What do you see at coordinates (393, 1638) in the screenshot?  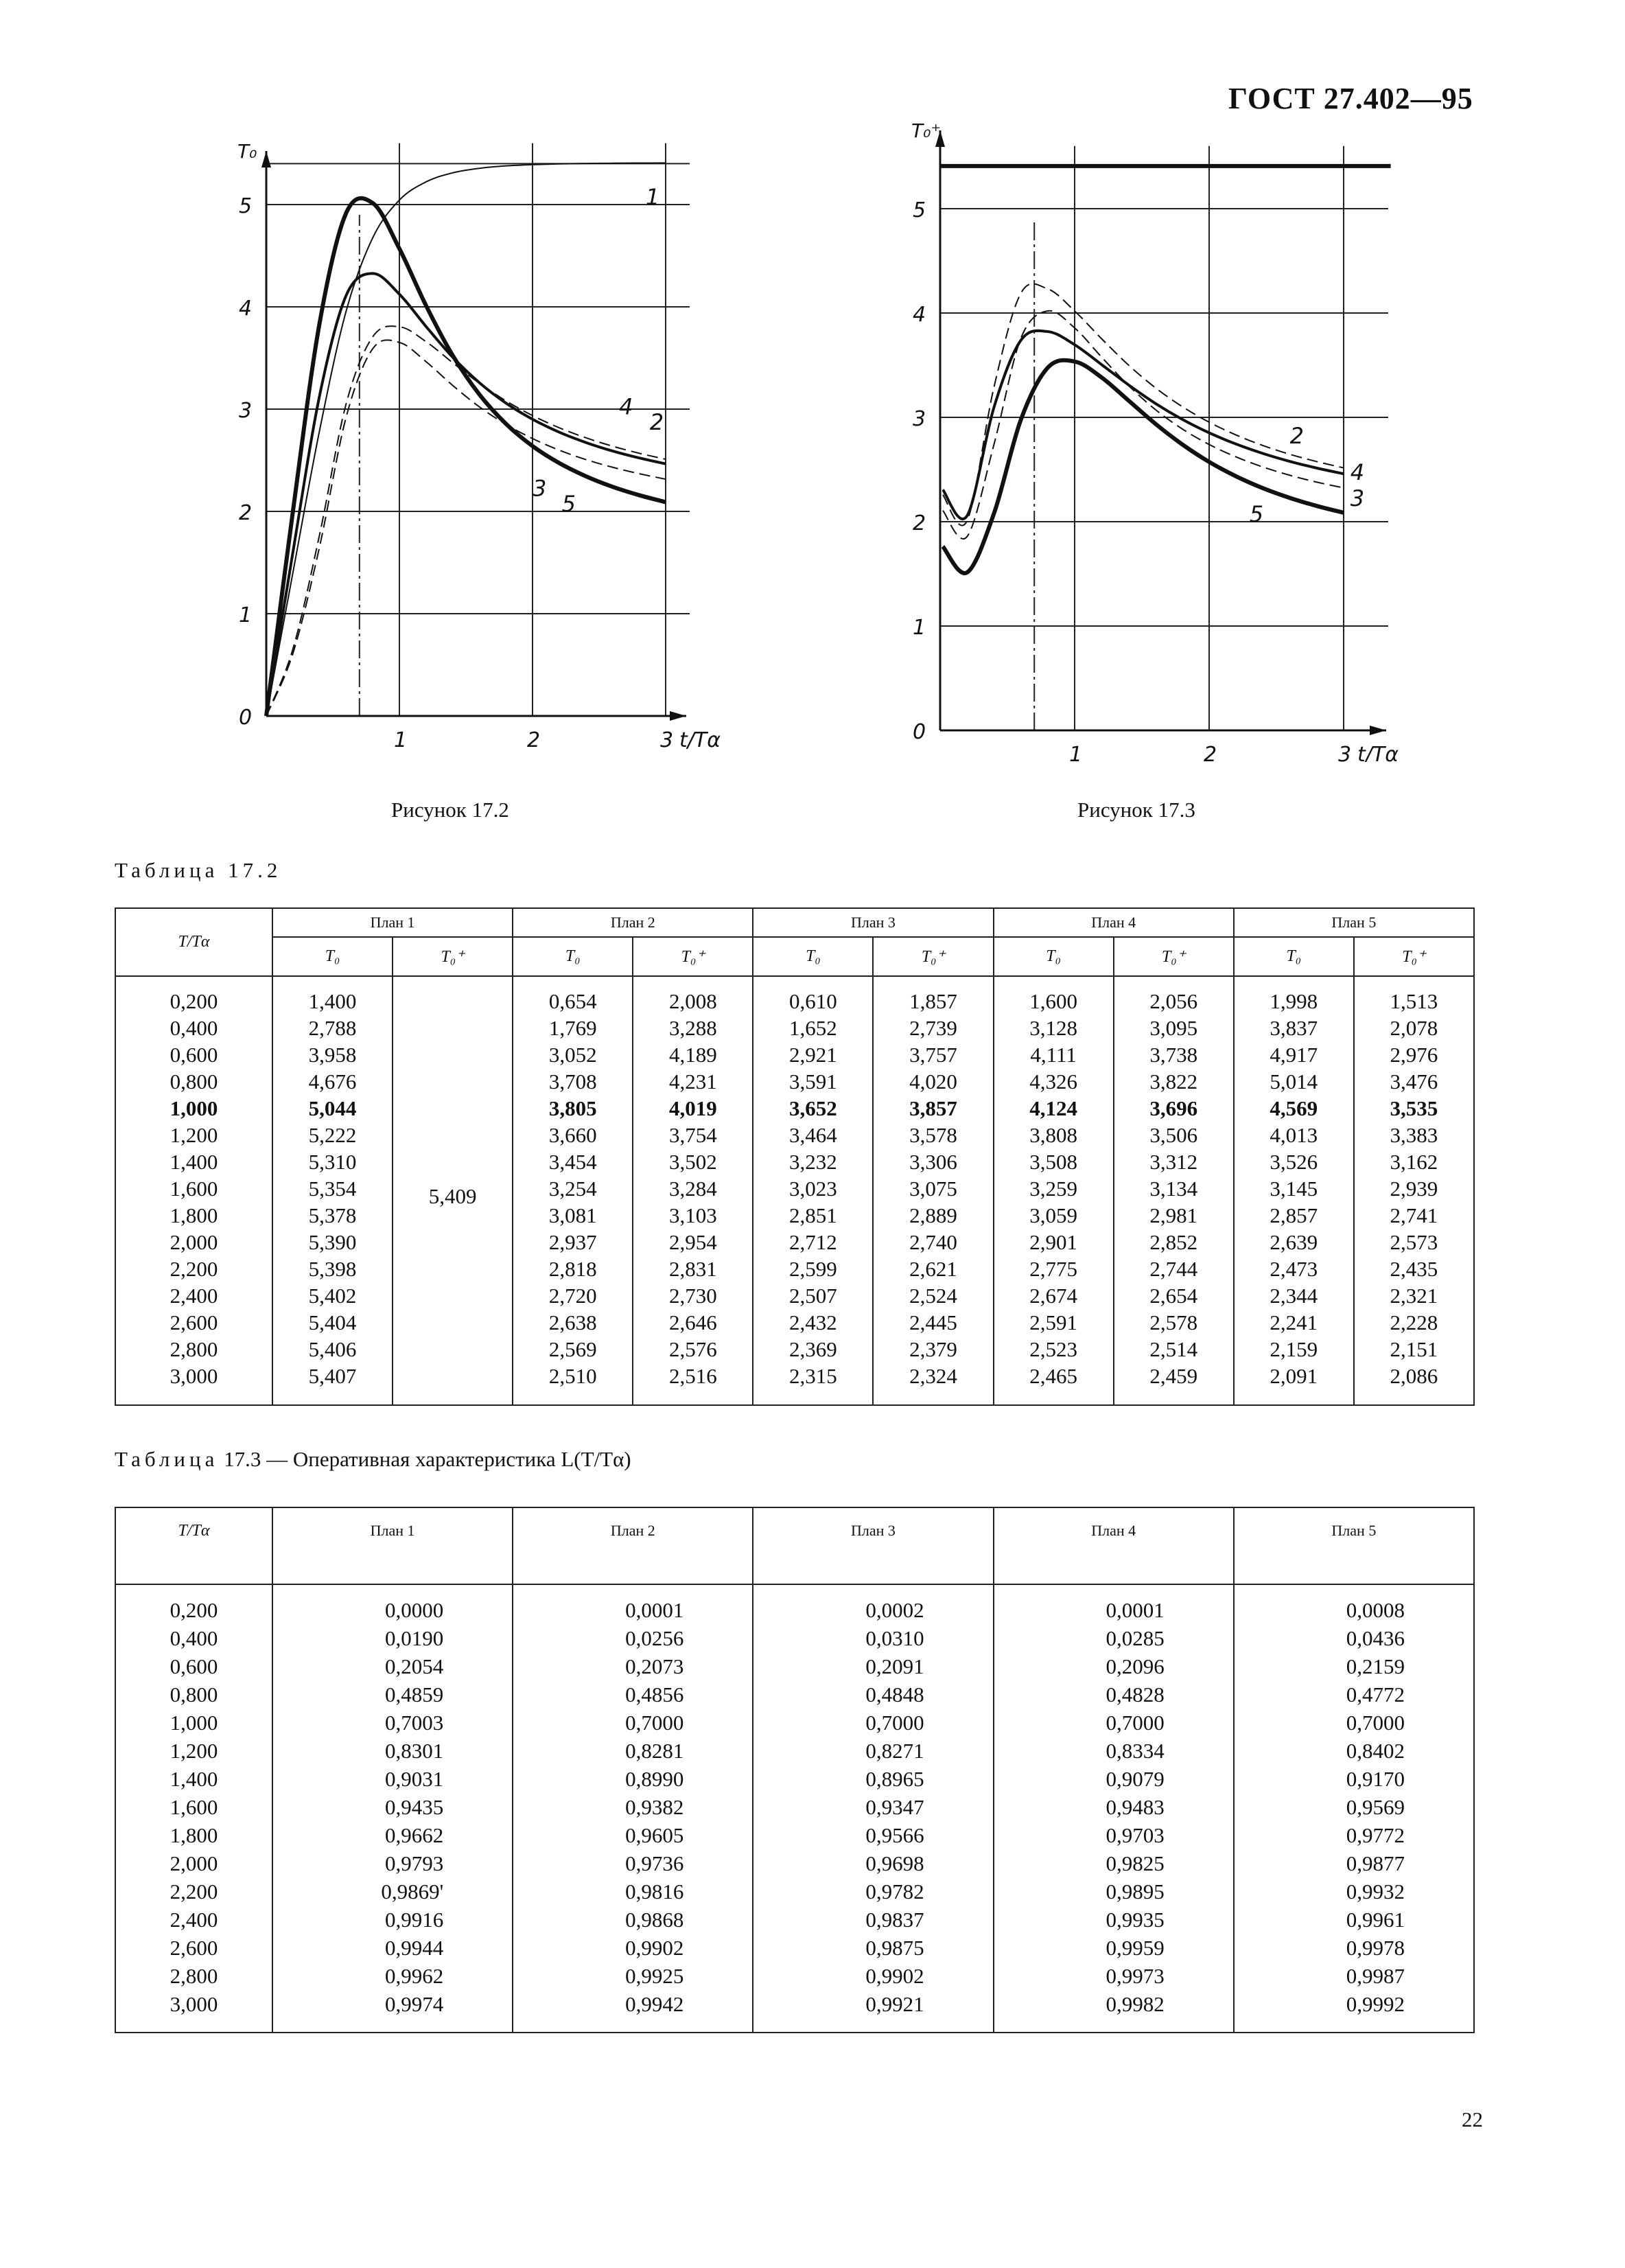 I see `cell-value: 0,0190` at bounding box center [393, 1638].